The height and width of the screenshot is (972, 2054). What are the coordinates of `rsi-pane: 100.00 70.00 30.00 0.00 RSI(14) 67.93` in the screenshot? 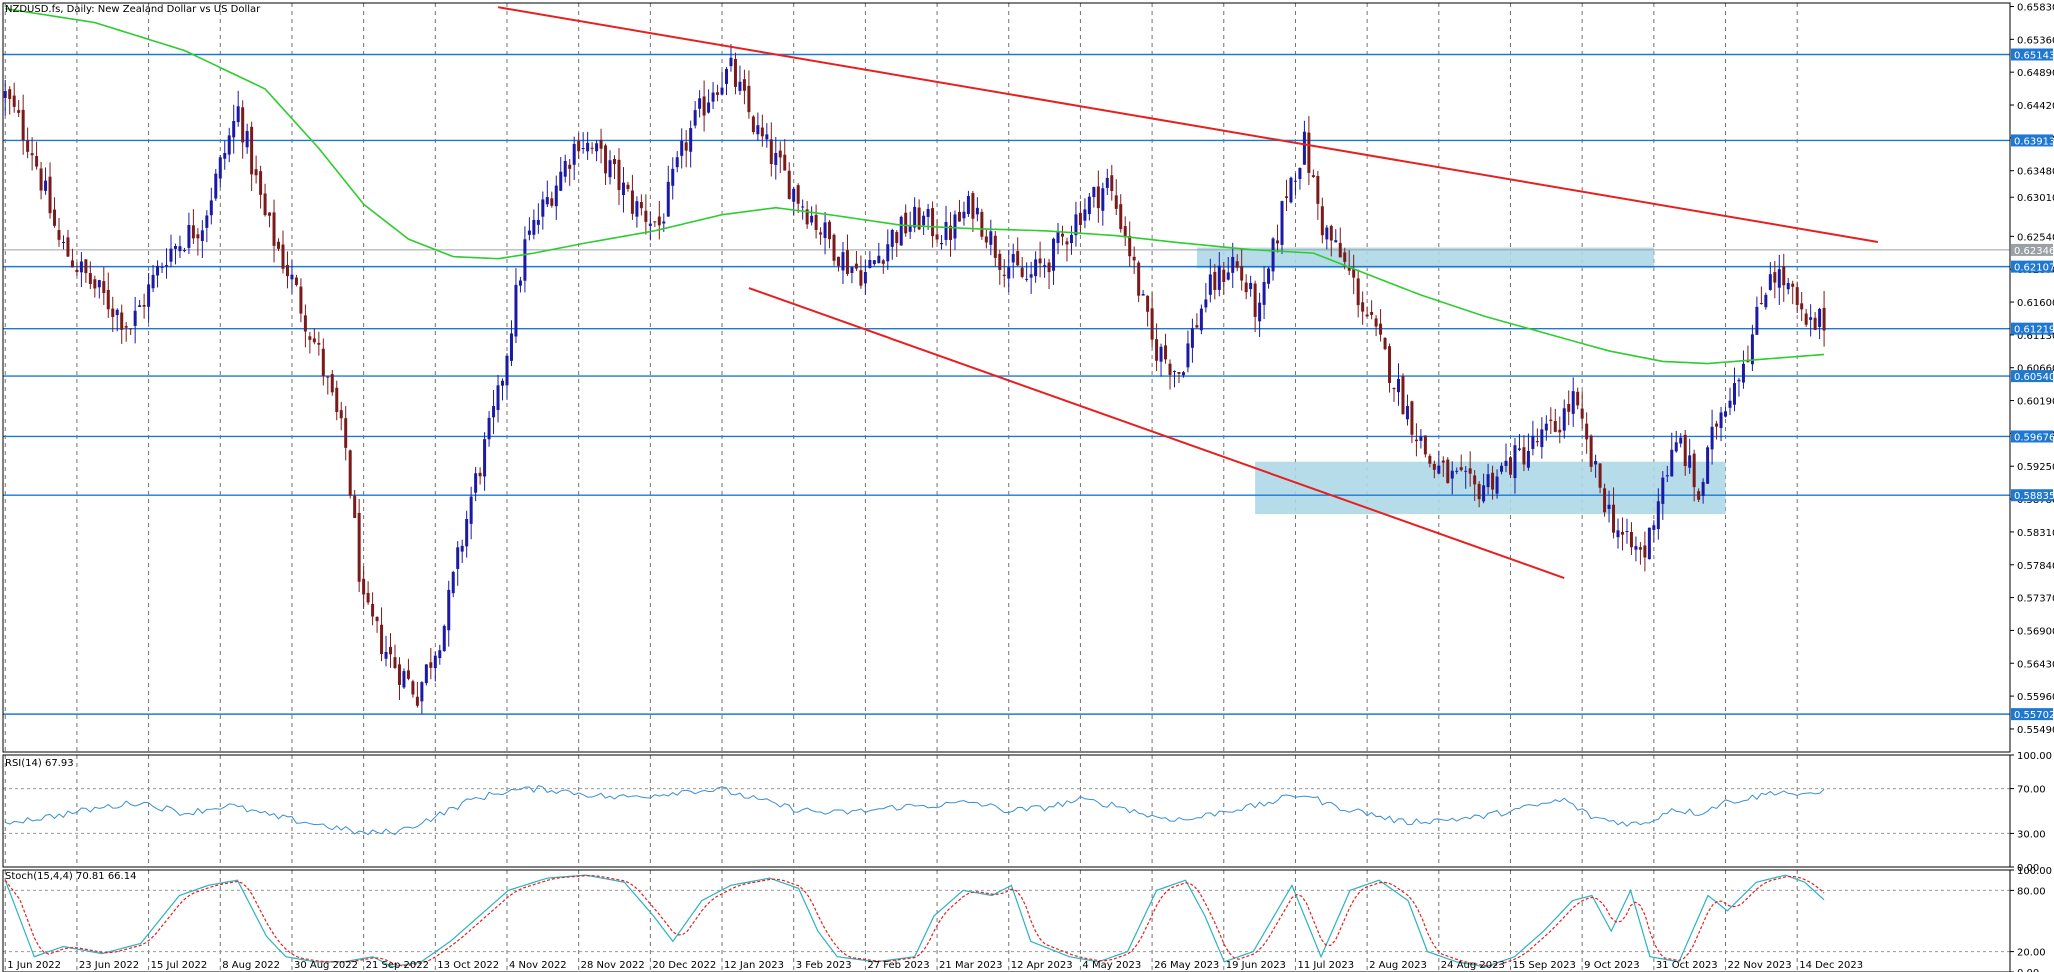 It's located at (1027, 812).